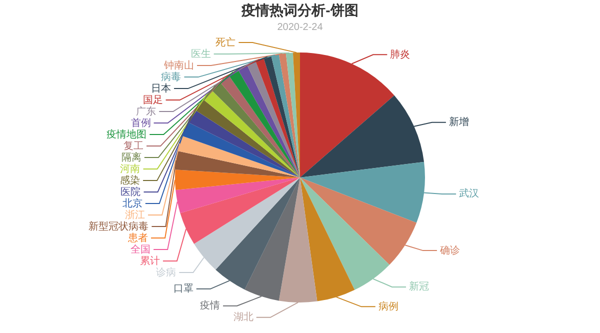 This screenshot has height=333, width=600. Describe the element at coordinates (150, 260) in the screenshot. I see `slice-label: 累计` at that location.